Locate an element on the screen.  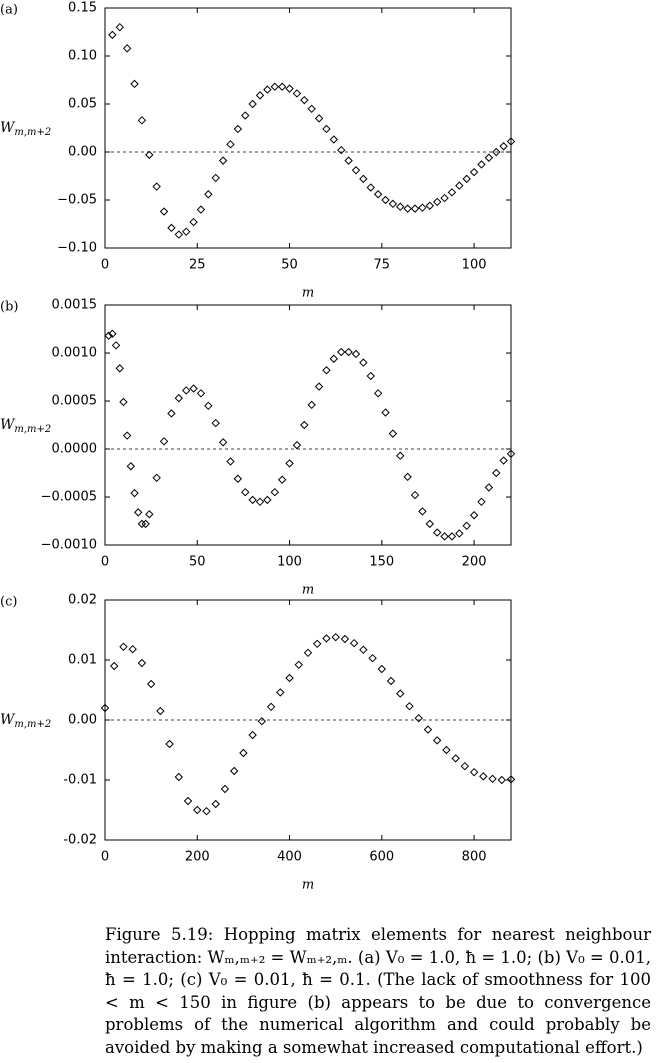
x-tick-label: 100 is located at coordinates (474, 265).